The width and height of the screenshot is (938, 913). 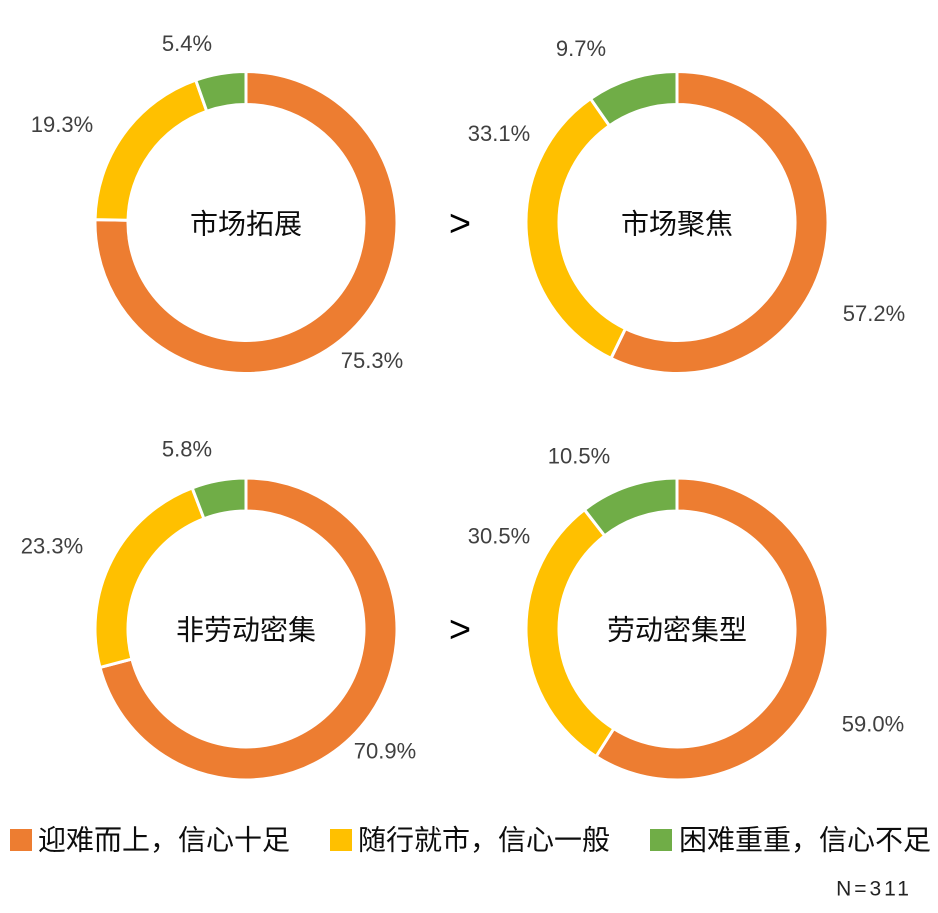 What do you see at coordinates (187, 449) in the screenshot?
I see `value-label-low-confidence: 5.8%` at bounding box center [187, 449].